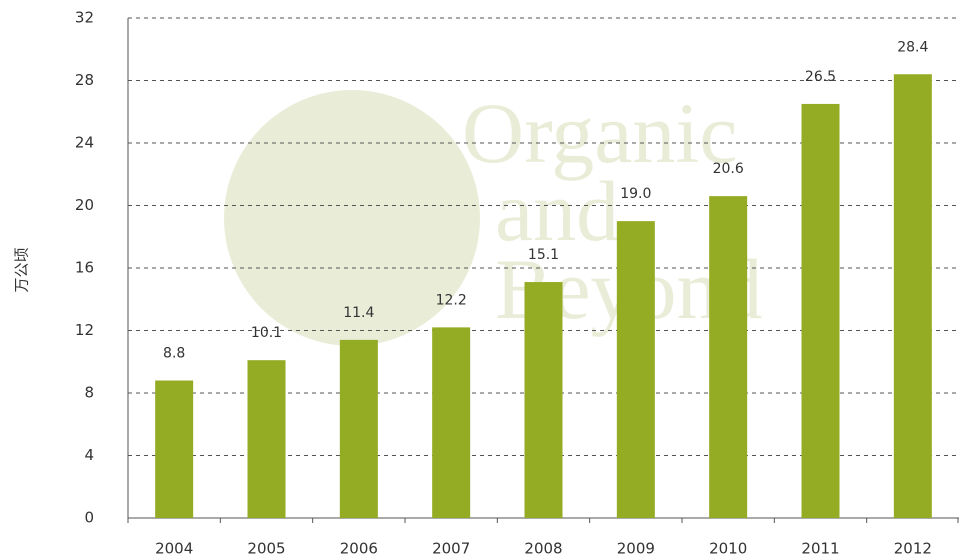 The image size is (959, 560). What do you see at coordinates (84, 143) in the screenshot?
I see `y-tick-label: 24` at bounding box center [84, 143].